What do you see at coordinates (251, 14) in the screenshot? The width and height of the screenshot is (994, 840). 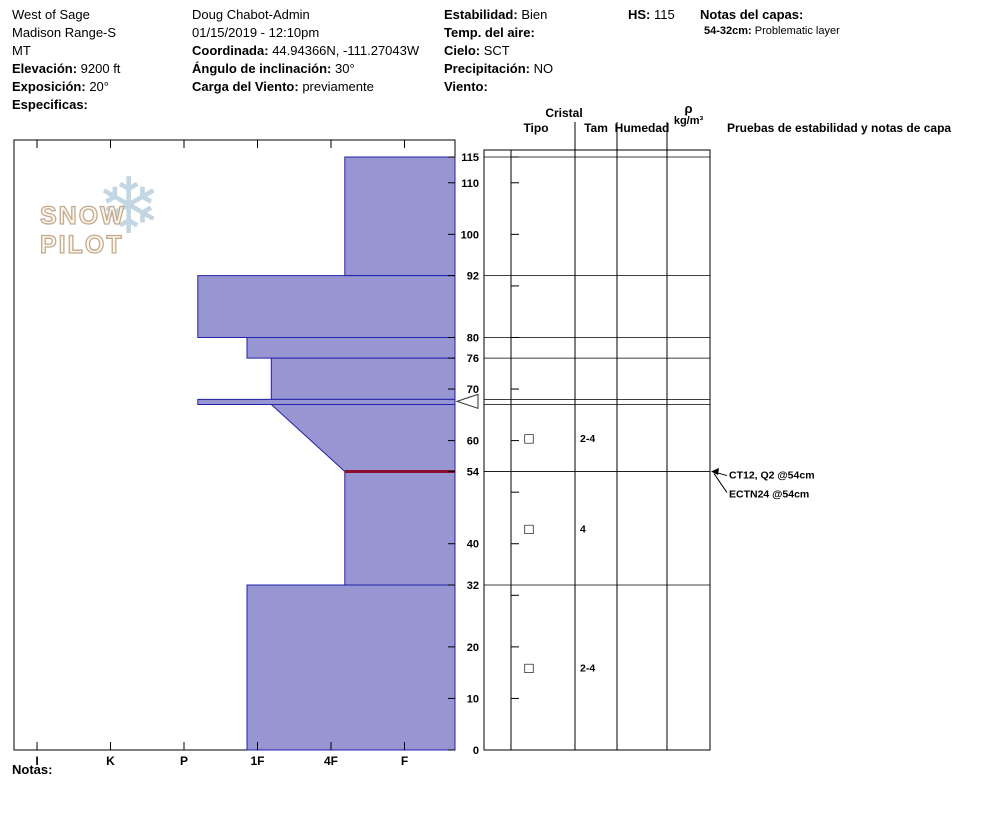 I see `observer-name: Doug Chabot-Admin` at bounding box center [251, 14].